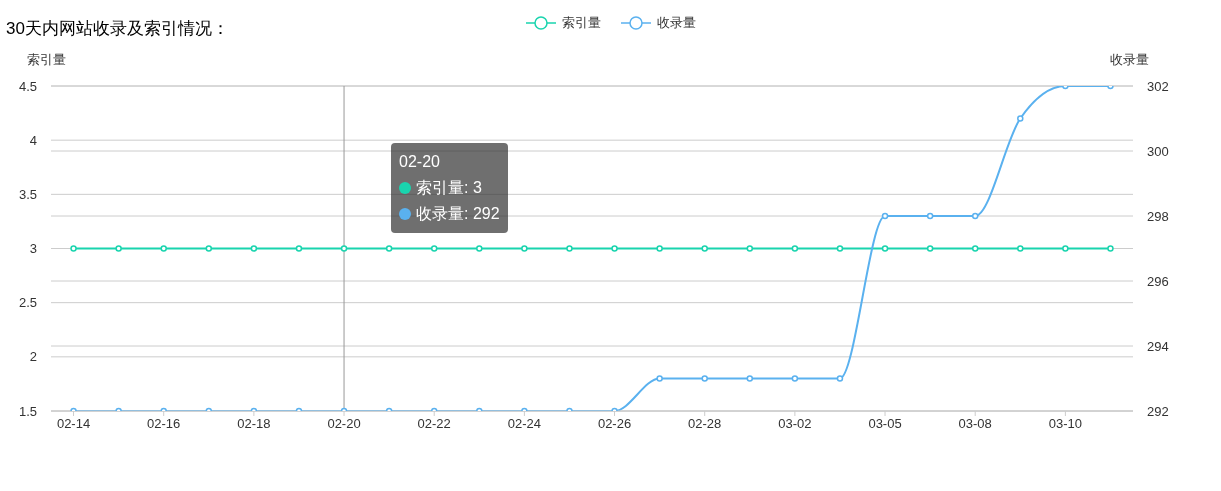 This screenshot has height=491, width=1221. What do you see at coordinates (27, 86) in the screenshot?
I see `y-tick-label: 4.5` at bounding box center [27, 86].